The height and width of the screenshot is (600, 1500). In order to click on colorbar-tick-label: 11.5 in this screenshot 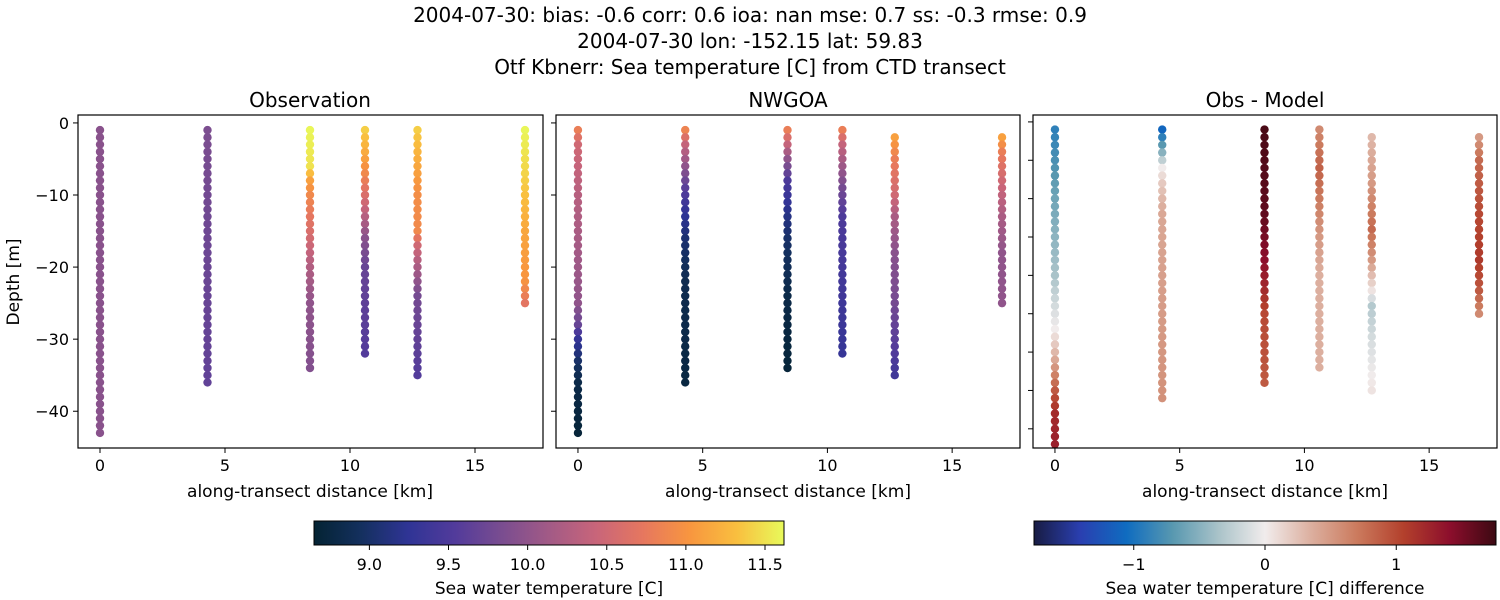, I will do `click(765, 564)`.